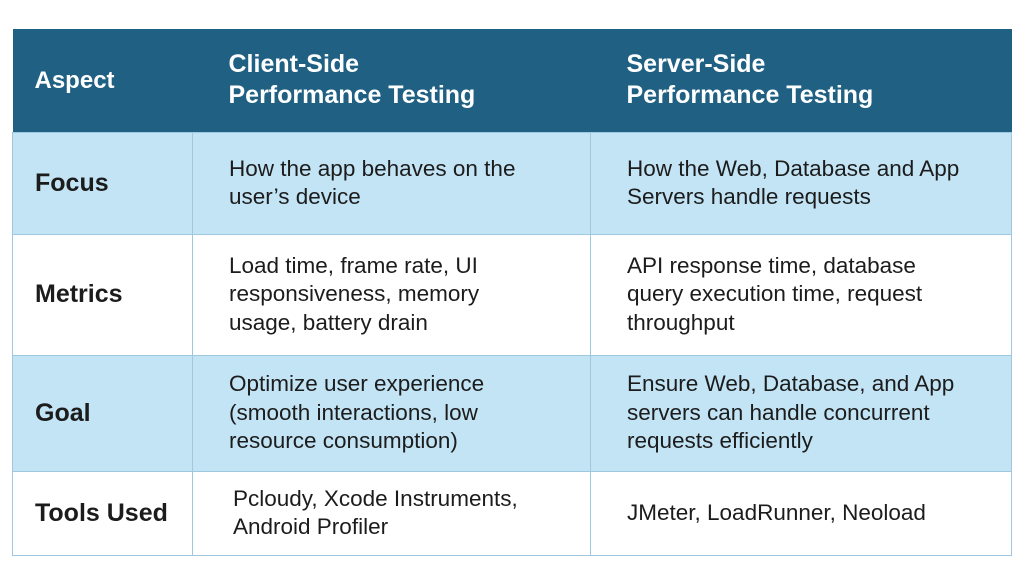 This screenshot has height=585, width=1024. Describe the element at coordinates (102, 413) in the screenshot. I see `aspect-cell: Goal` at that location.